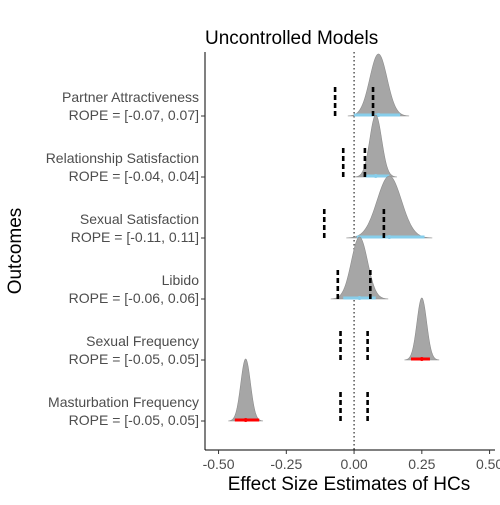  What do you see at coordinates (139, 219) in the screenshot?
I see `outcome-name-label: Sexual Satisfaction` at bounding box center [139, 219].